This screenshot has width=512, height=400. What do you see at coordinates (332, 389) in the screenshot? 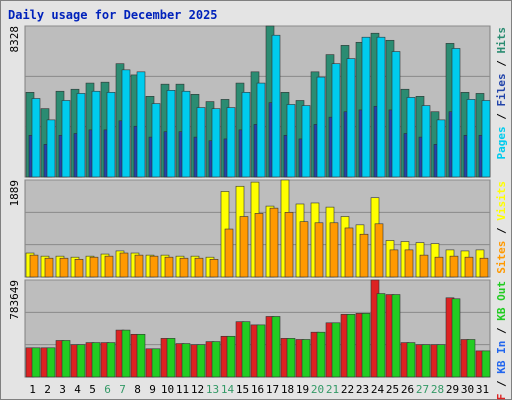
I see `x-tick-label: 21` at bounding box center [332, 389].